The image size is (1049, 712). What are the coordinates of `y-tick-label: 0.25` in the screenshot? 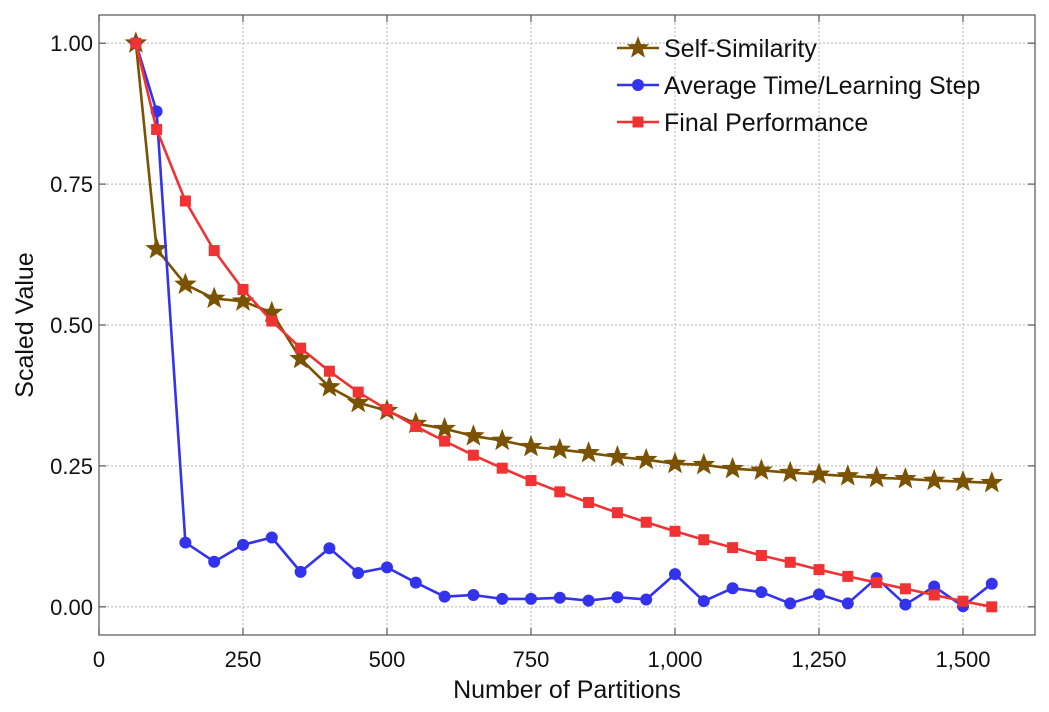 It's located at (71, 466).